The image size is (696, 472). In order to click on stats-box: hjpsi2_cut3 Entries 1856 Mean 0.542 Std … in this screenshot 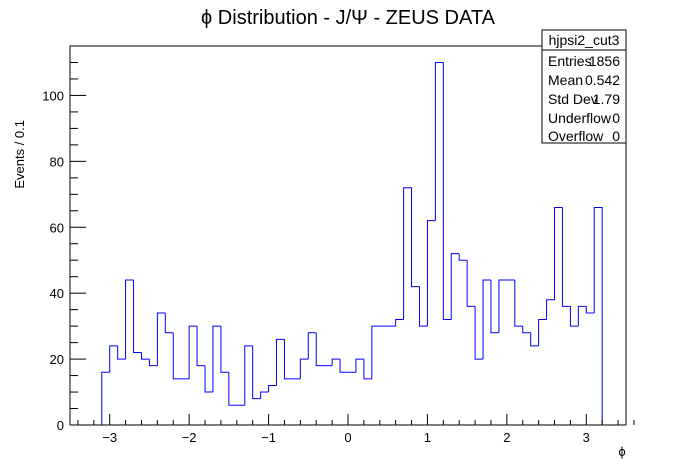, I will do `click(584, 86)`.